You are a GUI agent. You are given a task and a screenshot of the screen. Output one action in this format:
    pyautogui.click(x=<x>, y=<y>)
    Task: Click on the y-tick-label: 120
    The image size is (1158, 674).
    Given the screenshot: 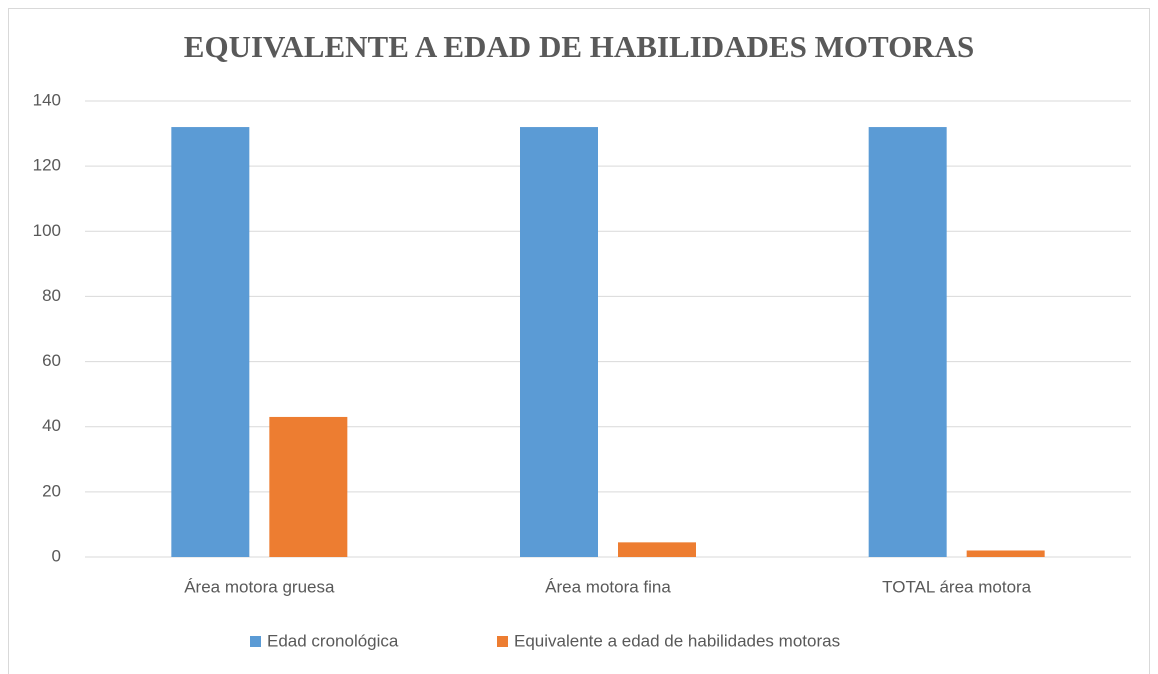 What is the action you would take?
    pyautogui.click(x=47, y=165)
    